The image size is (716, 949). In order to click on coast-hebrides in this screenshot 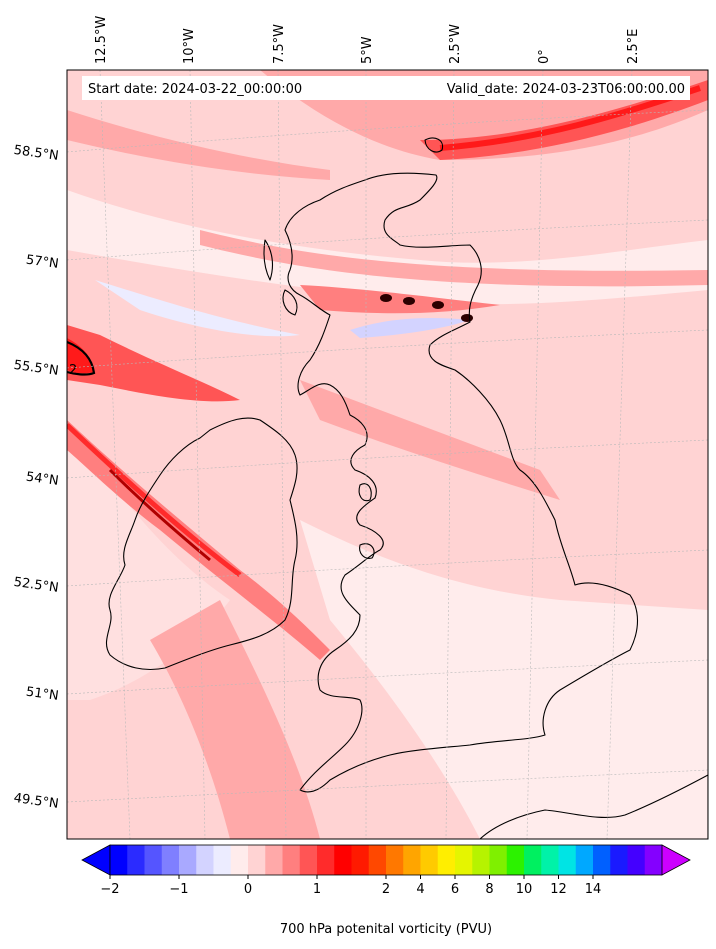, I will do `click(268, 260)`.